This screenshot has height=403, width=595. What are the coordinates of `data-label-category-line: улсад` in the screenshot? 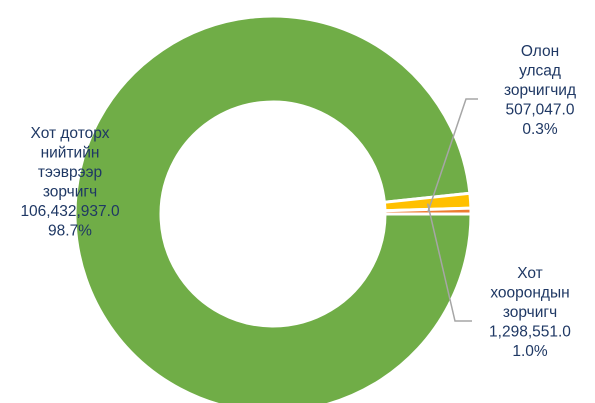 It's located at (540, 71).